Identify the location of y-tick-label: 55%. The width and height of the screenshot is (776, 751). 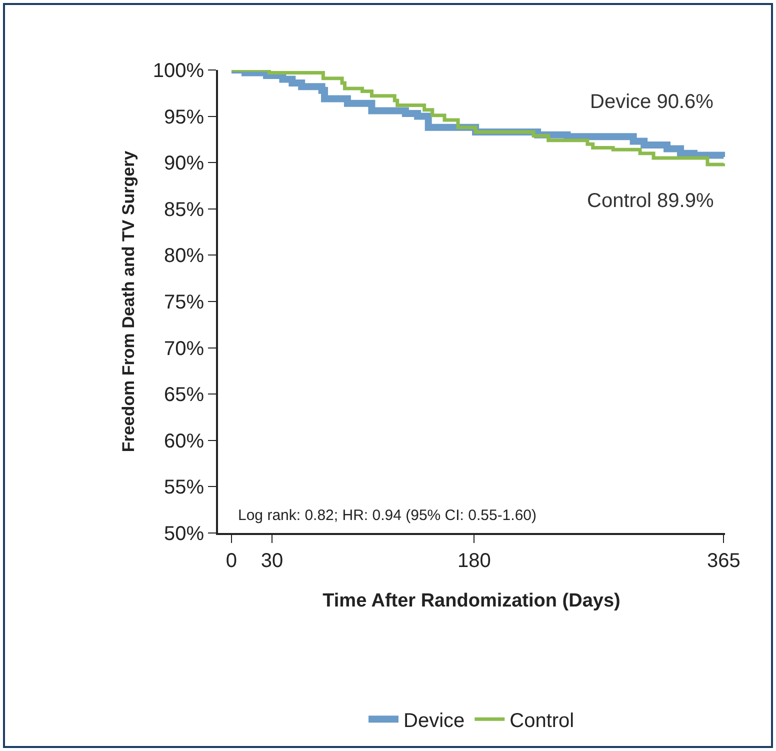
(184, 487).